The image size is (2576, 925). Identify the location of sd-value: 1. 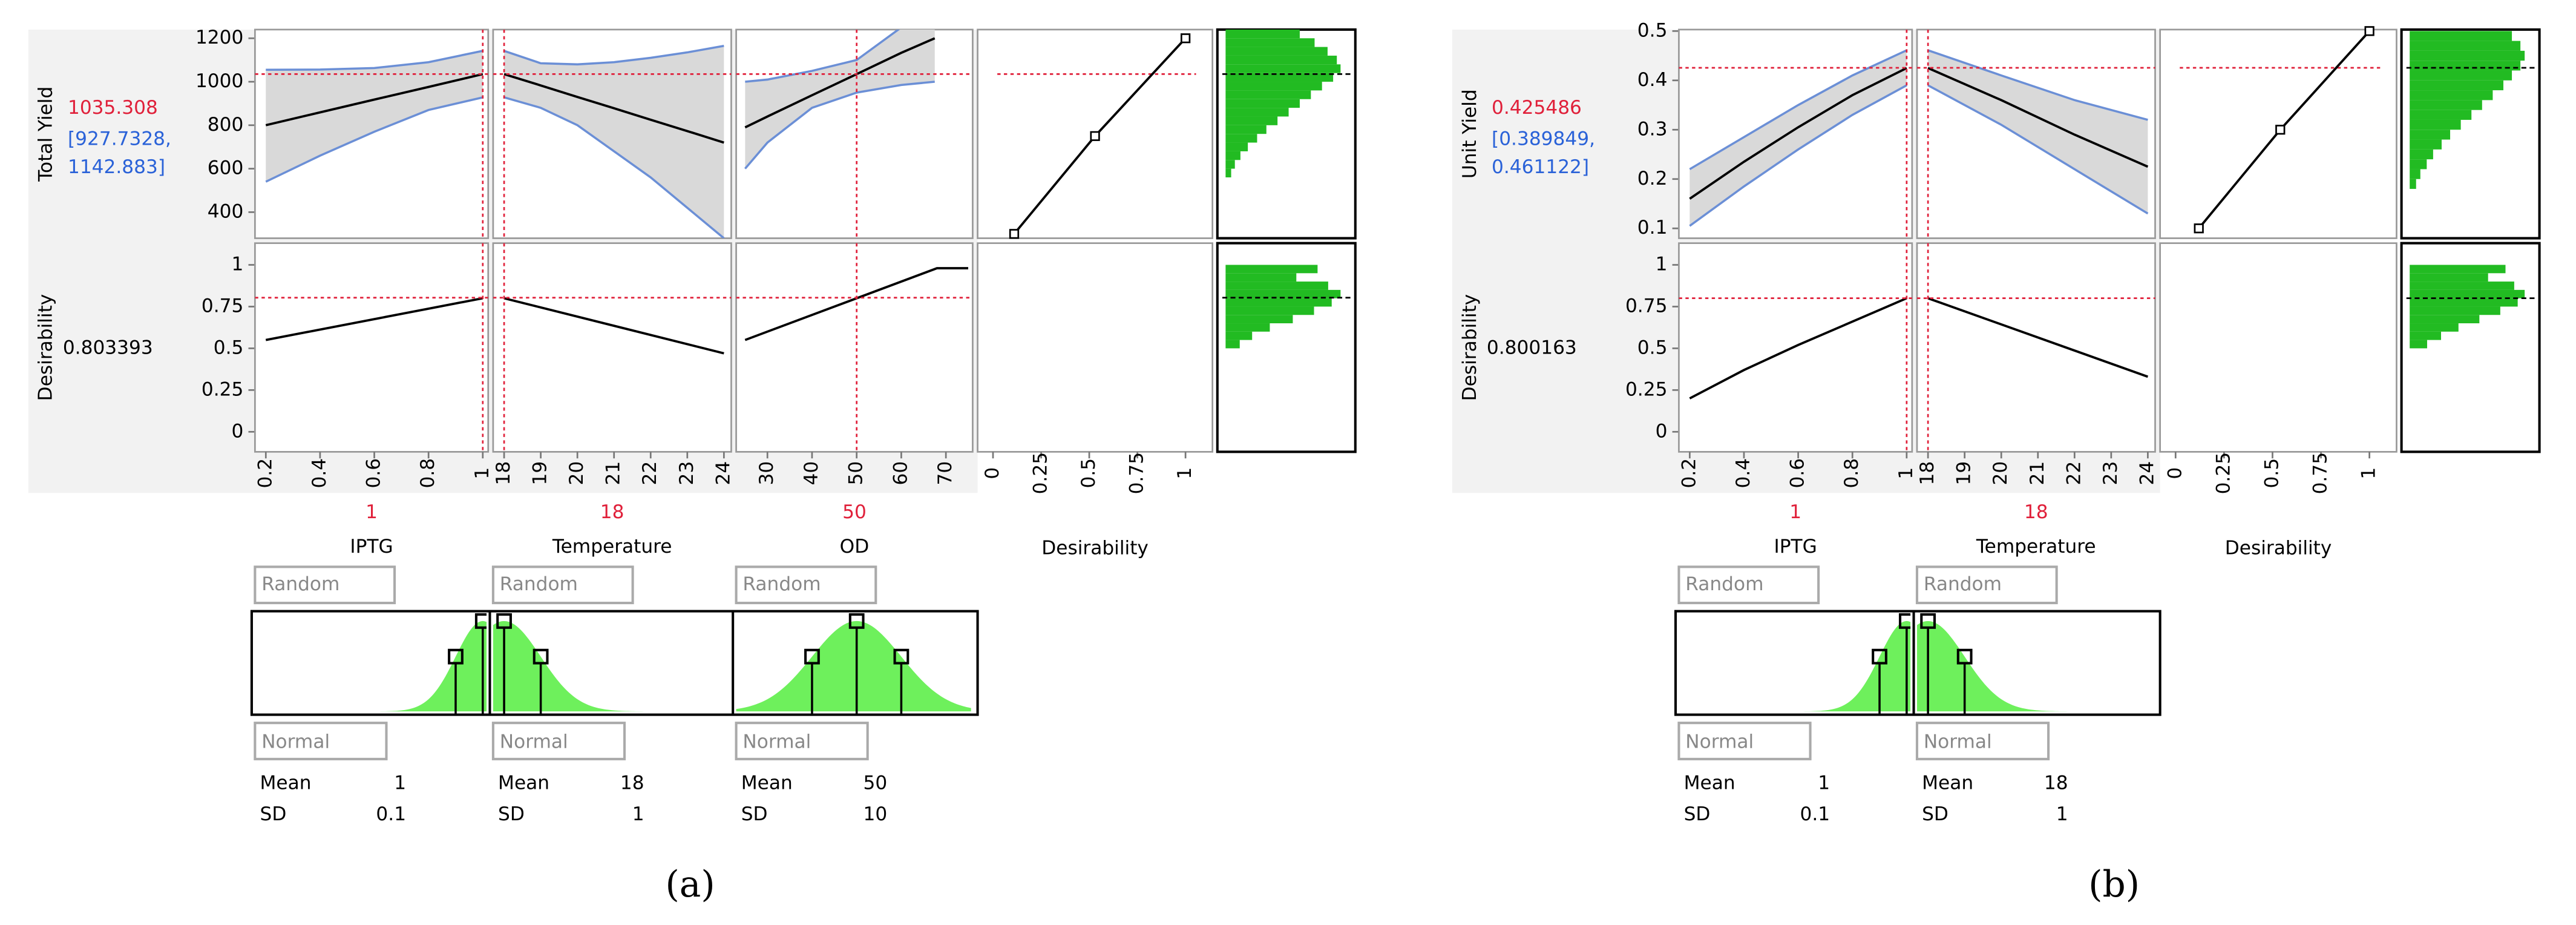
(2062, 814).